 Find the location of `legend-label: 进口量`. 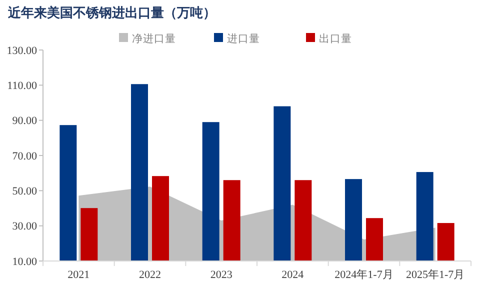

legend-label: 进口量 is located at coordinates (243, 38).